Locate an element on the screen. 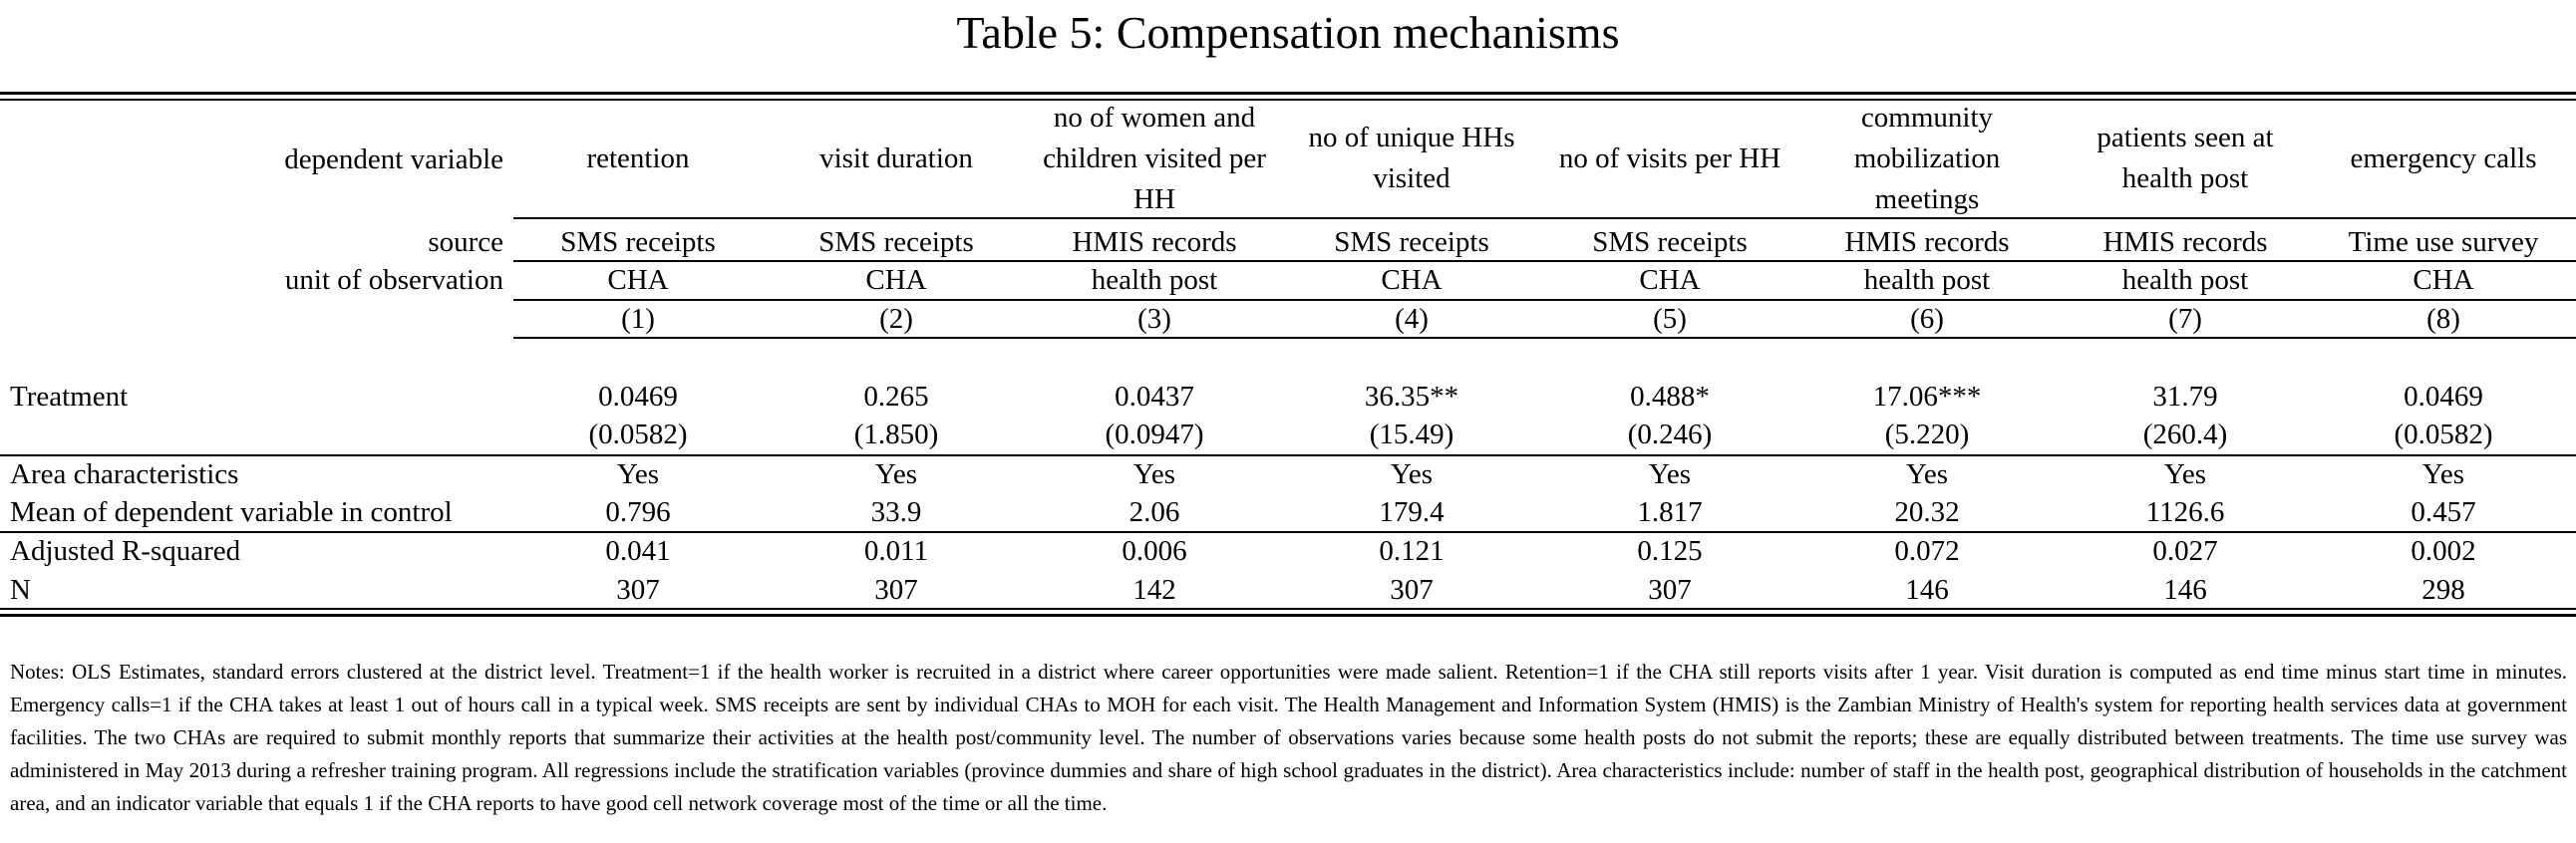  cell-mean-control: 33.9 is located at coordinates (896, 512).